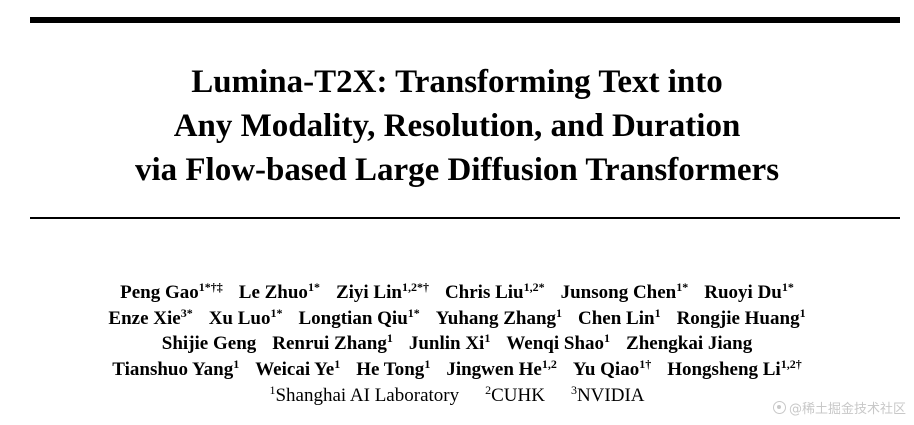 The image size is (914, 425). What do you see at coordinates (645, 363) in the screenshot?
I see `author-affiliation-mark: 1†` at bounding box center [645, 363].